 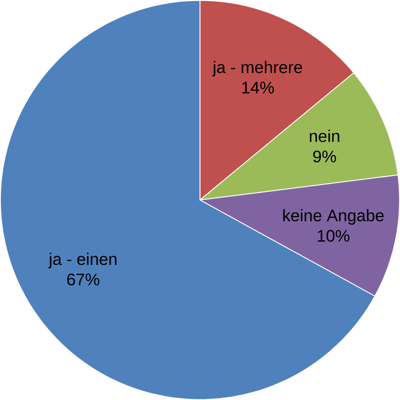 I want to click on data-label: 67%, so click(x=83, y=280).